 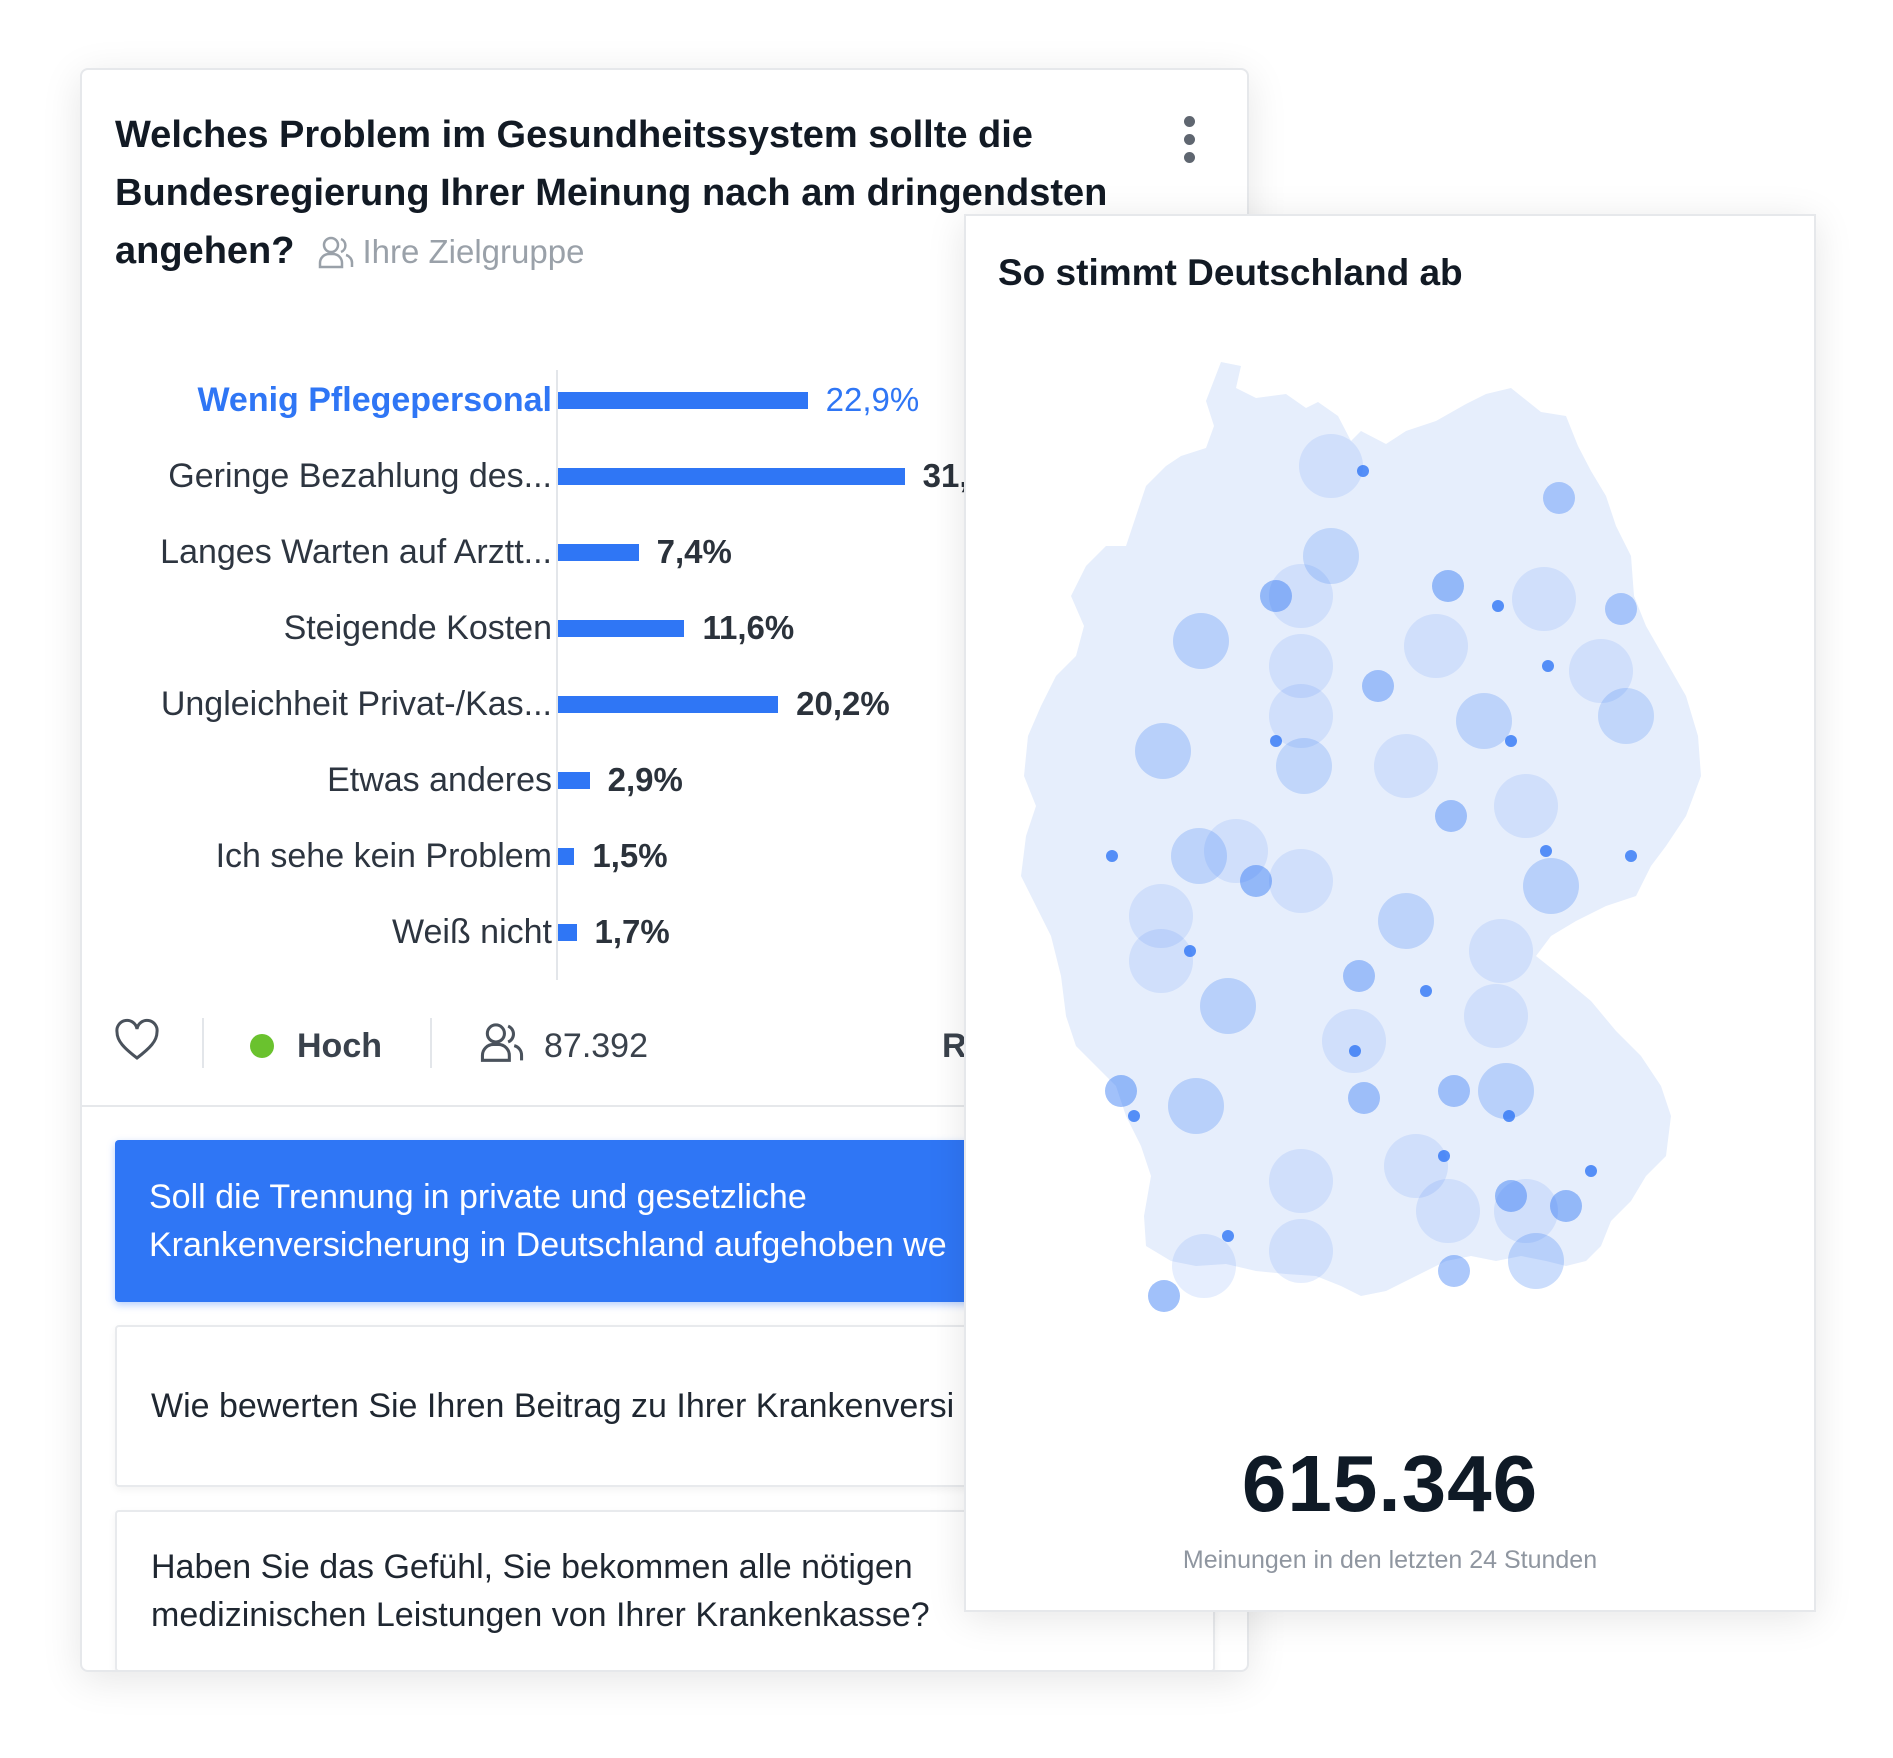 I want to click on chart-row: Weiß nicht 1,7%, so click(x=664, y=932).